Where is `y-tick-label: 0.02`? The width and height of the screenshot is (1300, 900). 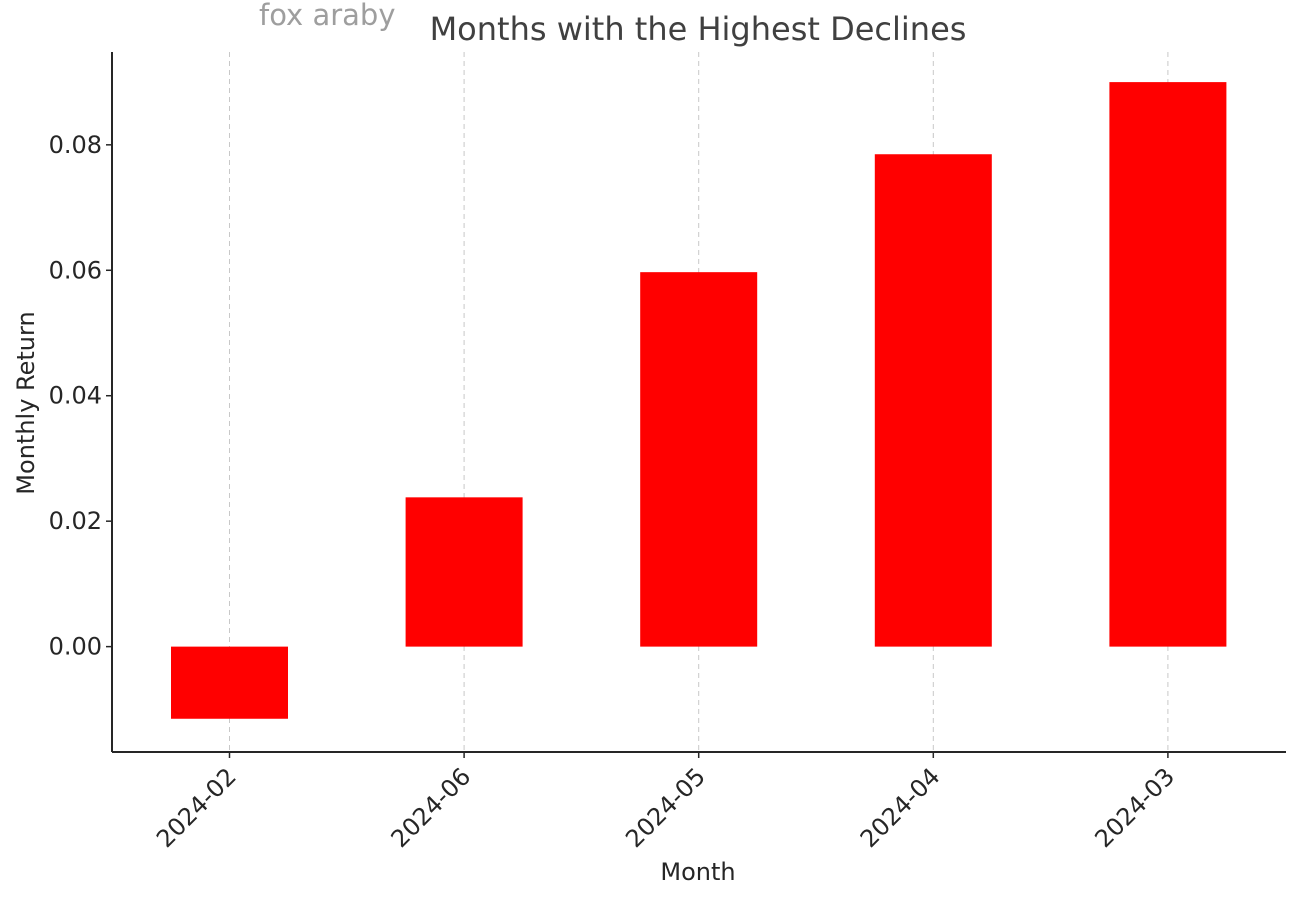
y-tick-label: 0.02 is located at coordinates (75, 521).